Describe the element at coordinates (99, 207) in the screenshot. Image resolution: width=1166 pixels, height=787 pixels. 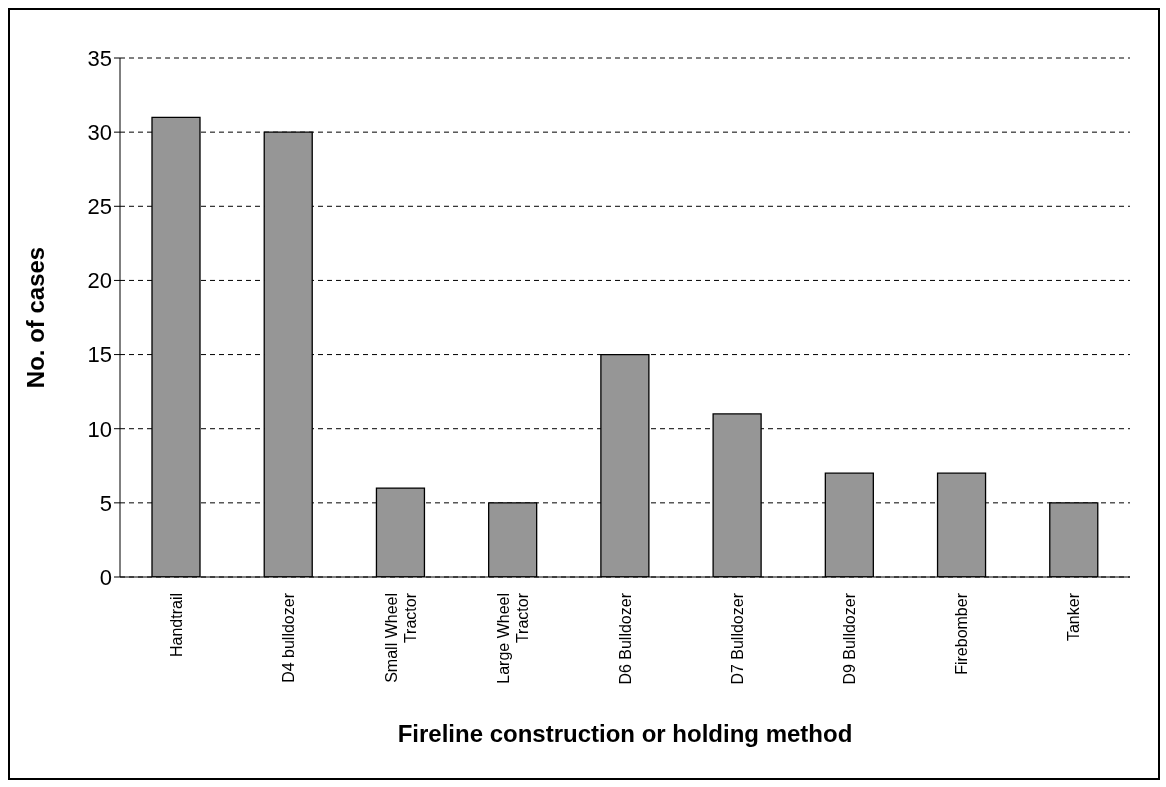
I see `y-tick-label: 25` at that location.